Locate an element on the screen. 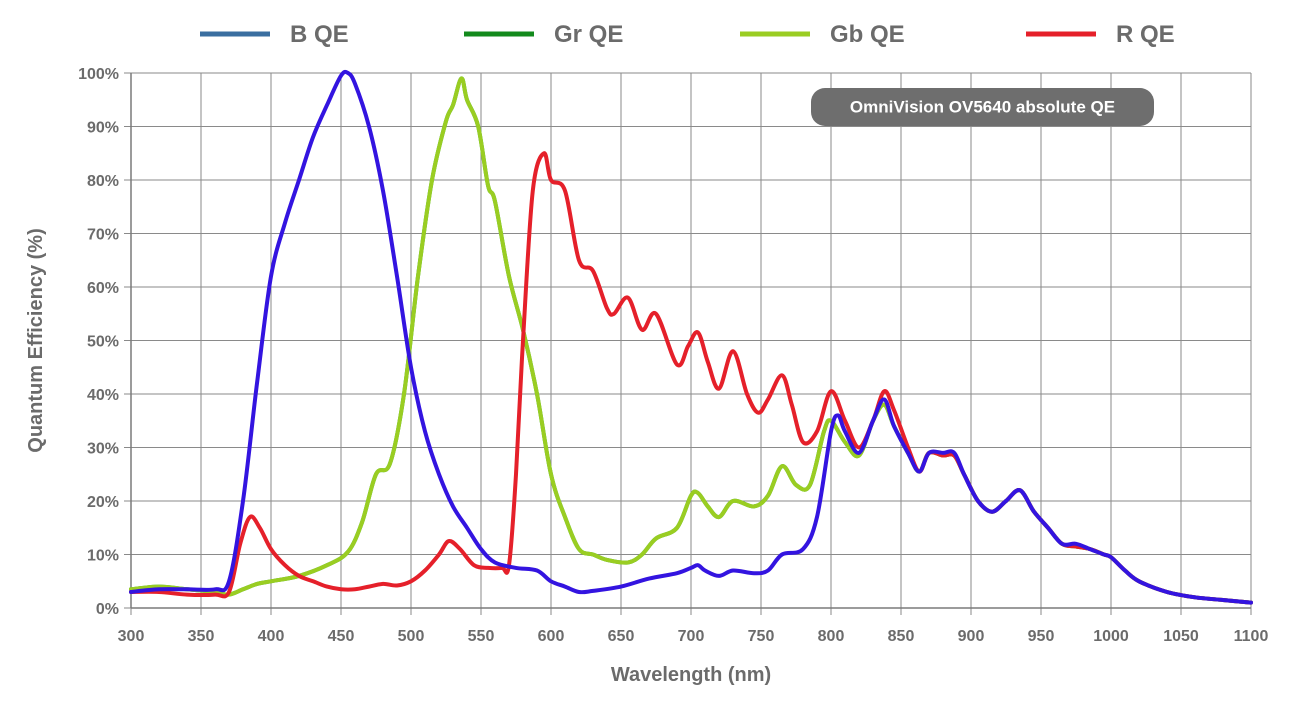  y-tick-label: 30% is located at coordinates (103, 449).